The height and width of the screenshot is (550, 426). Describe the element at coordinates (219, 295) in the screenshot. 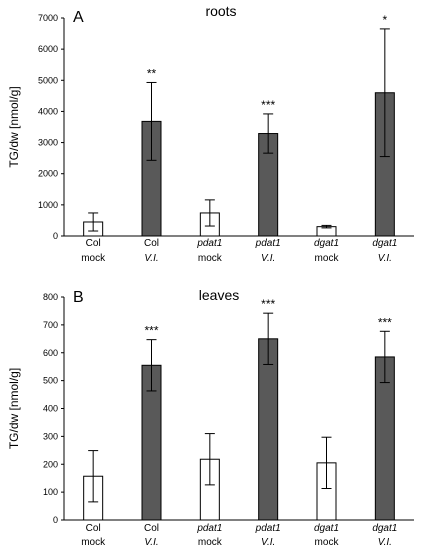

I see `chart-title: leaves` at that location.